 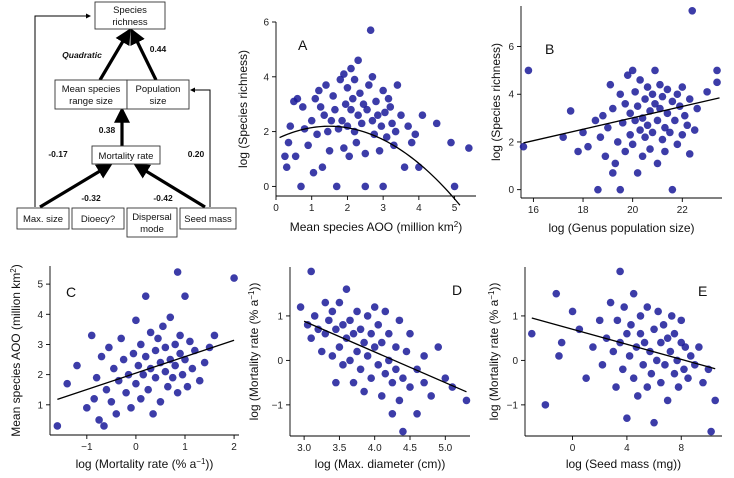 I want to click on label-quadratic: Quadratic, so click(x=82, y=55).